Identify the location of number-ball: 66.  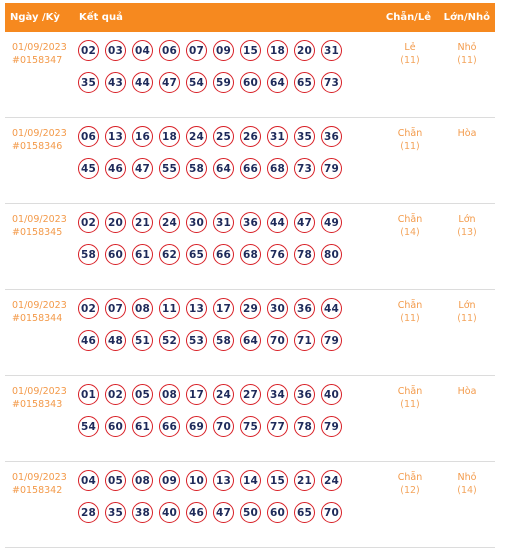
(223, 254).